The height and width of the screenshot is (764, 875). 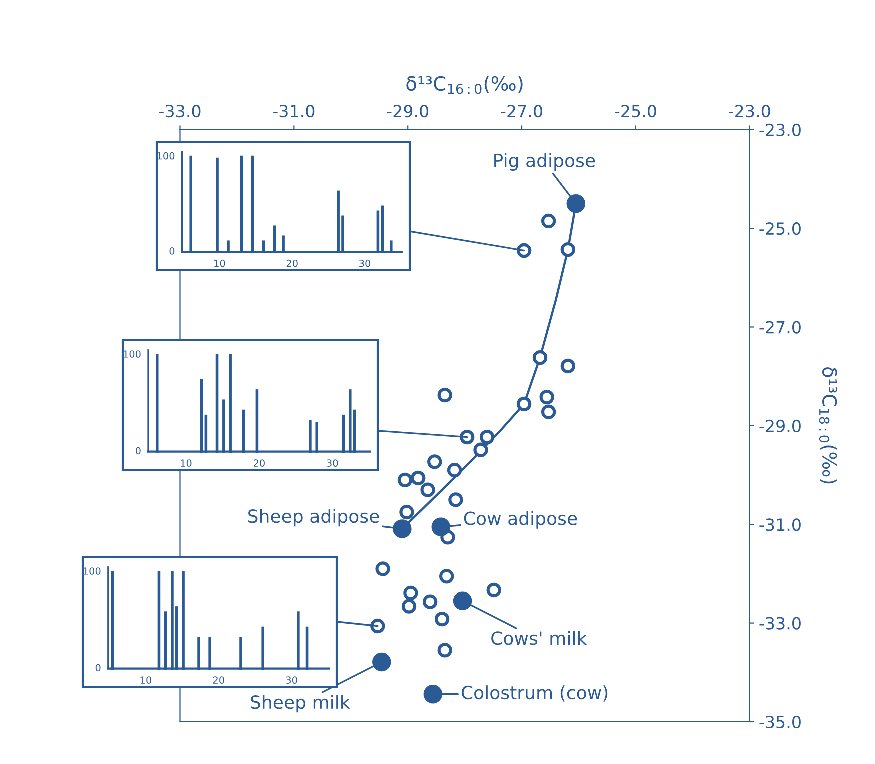 What do you see at coordinates (535, 694) in the screenshot?
I see `annotation: Colostrum (cow)` at bounding box center [535, 694].